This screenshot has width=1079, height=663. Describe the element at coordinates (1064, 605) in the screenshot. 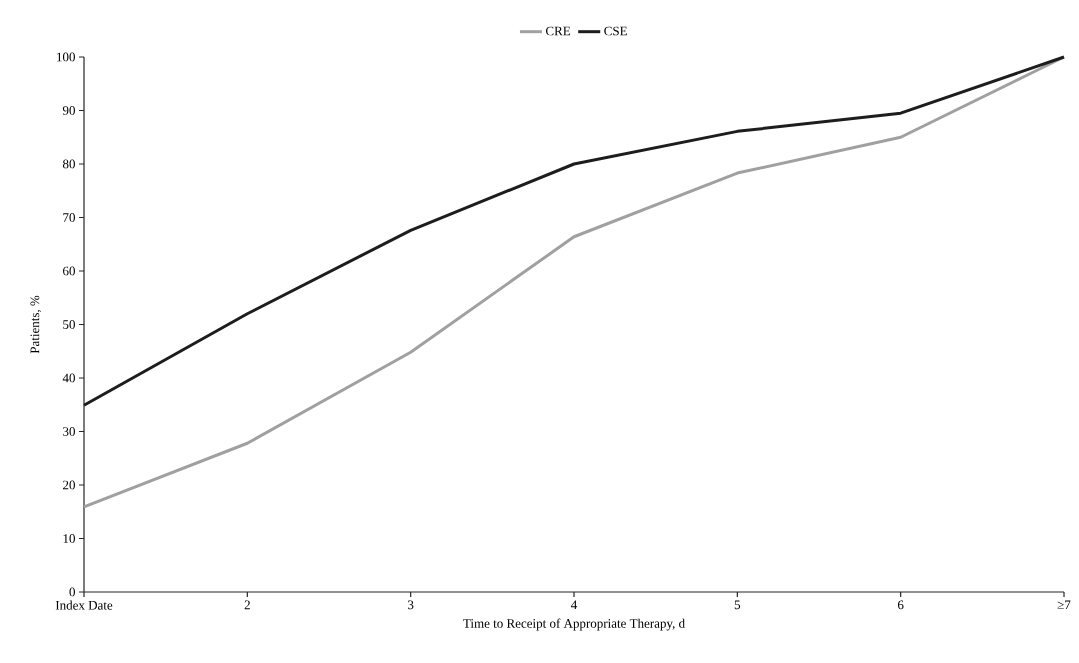

I see `x-tick-label: ≥7` at that location.